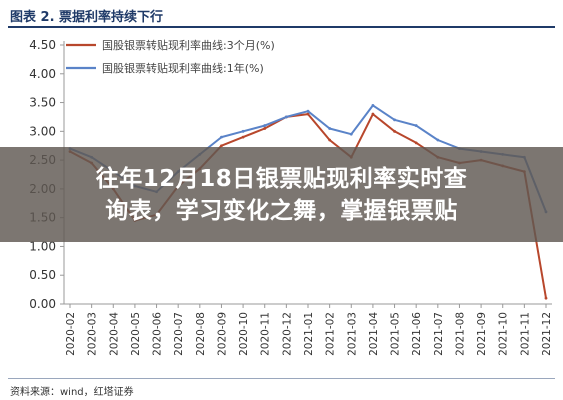 The height and width of the screenshot is (400, 563). What do you see at coordinates (136, 334) in the screenshot?
I see `x-tick-label: 2020-05` at bounding box center [136, 334].